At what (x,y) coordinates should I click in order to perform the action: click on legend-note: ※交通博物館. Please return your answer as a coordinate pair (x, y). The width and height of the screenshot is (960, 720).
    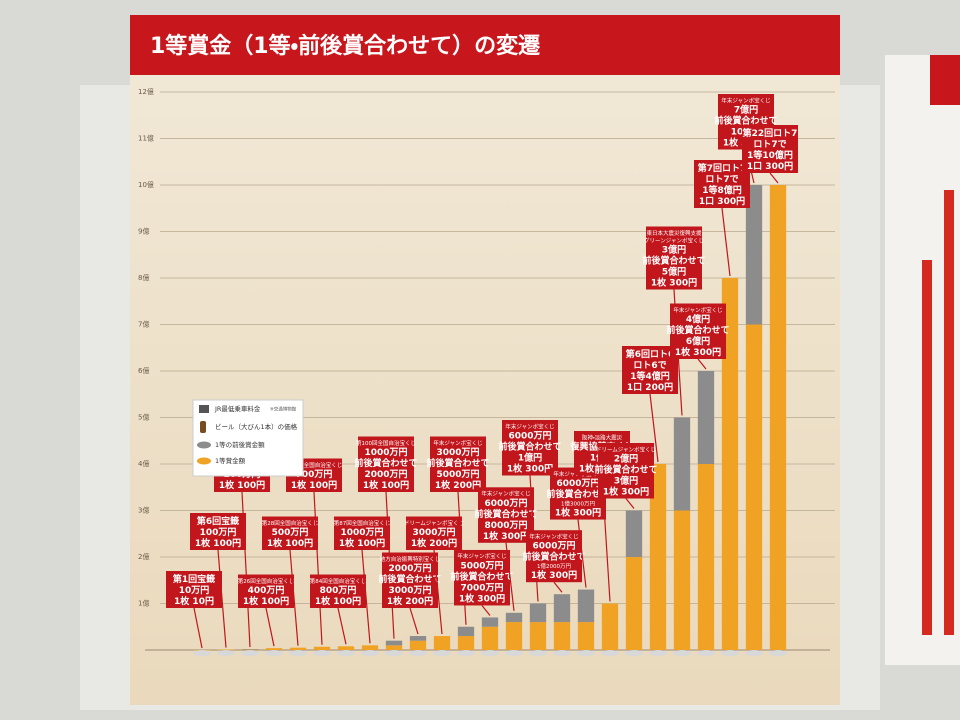
    Looking at the image, I should click on (283, 409).